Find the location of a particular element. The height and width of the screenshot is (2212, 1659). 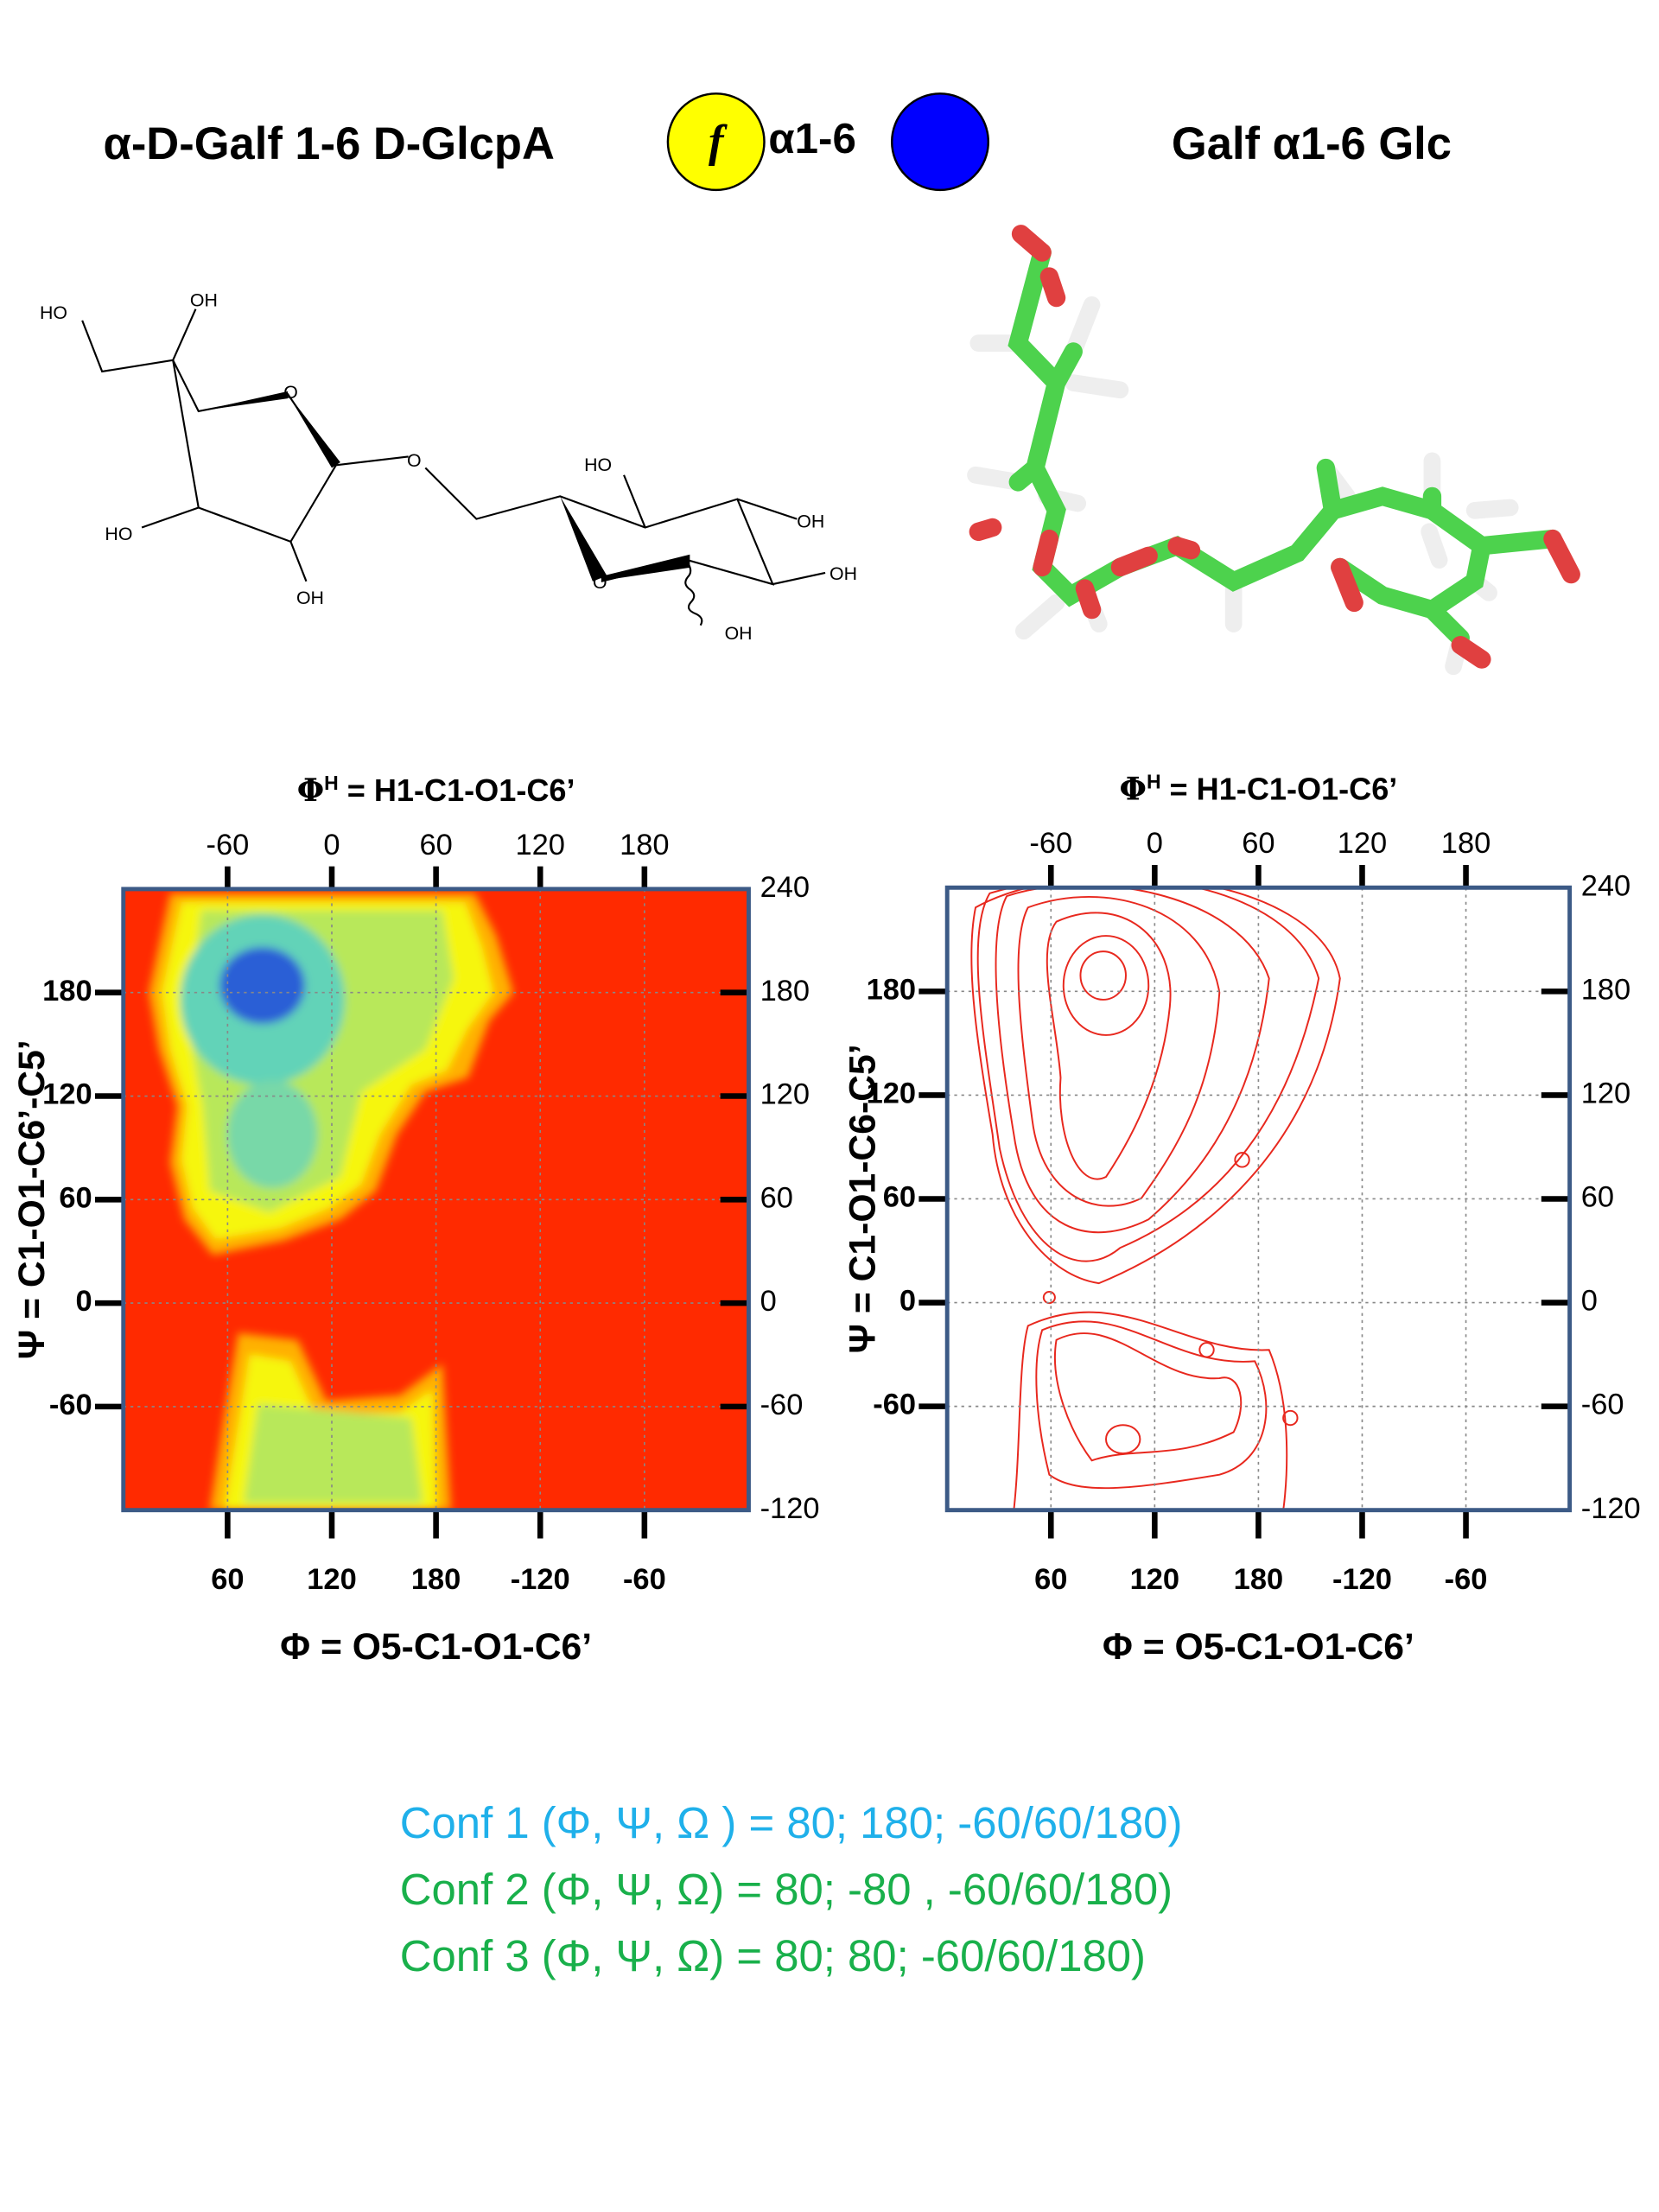

right-title: Galf α1-6 Glc is located at coordinates (1312, 143).